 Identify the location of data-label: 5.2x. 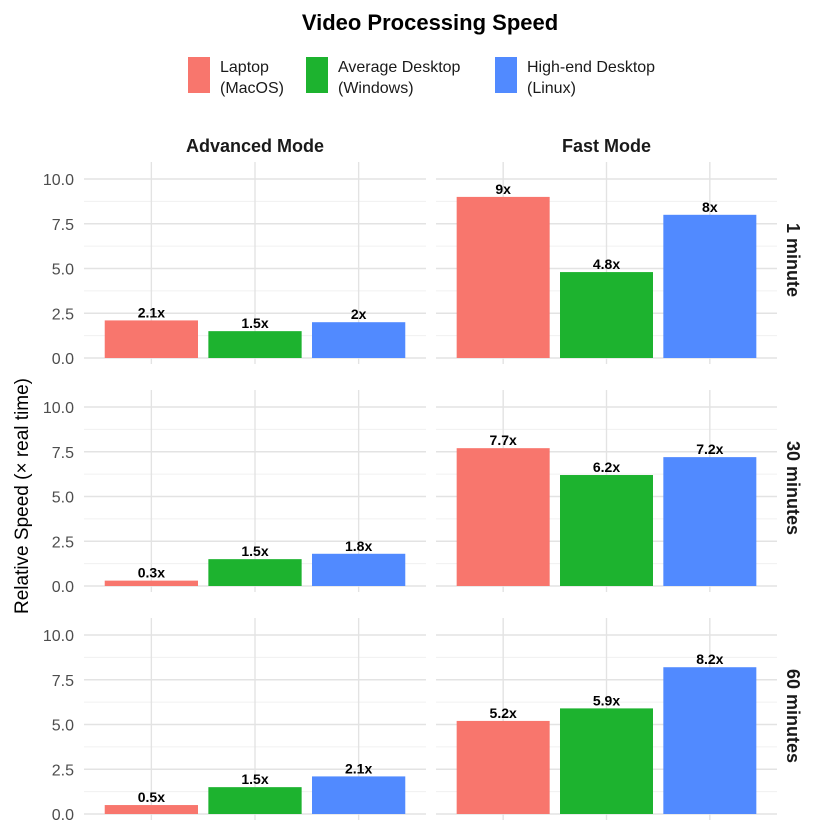
(503, 713).